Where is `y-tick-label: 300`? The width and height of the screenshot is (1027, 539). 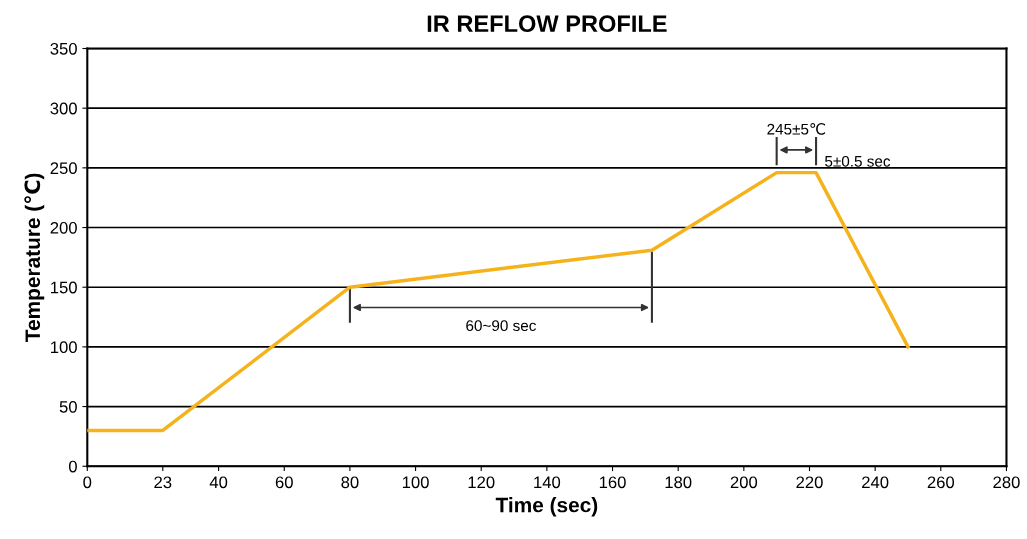
y-tick-label: 300 is located at coordinates (63, 108).